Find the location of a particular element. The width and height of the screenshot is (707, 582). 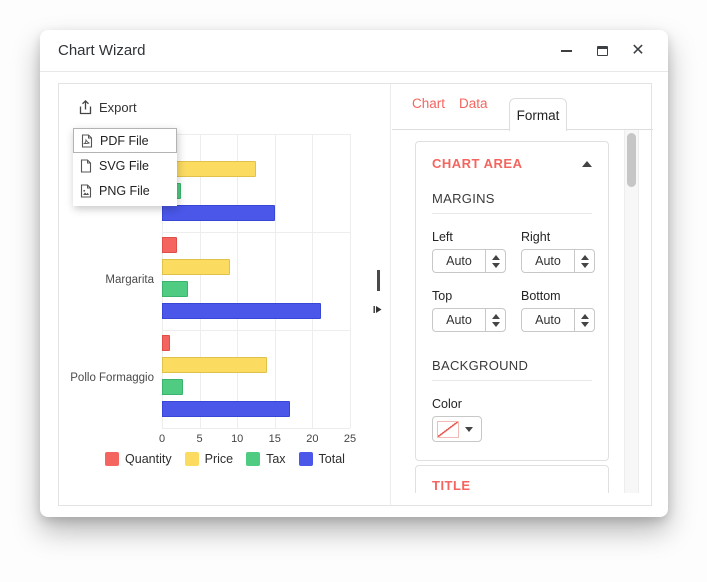

x-tick-label: 20 is located at coordinates (312, 439).